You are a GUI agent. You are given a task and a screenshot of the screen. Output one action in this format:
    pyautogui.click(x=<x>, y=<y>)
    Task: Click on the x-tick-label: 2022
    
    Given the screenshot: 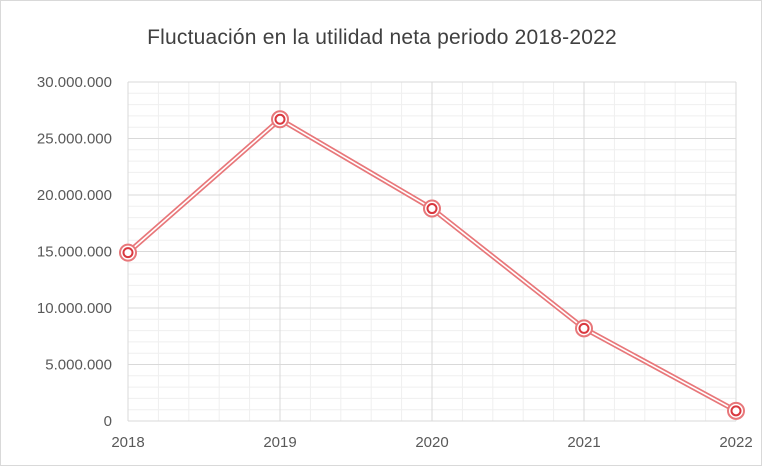 What is the action you would take?
    pyautogui.click(x=735, y=442)
    